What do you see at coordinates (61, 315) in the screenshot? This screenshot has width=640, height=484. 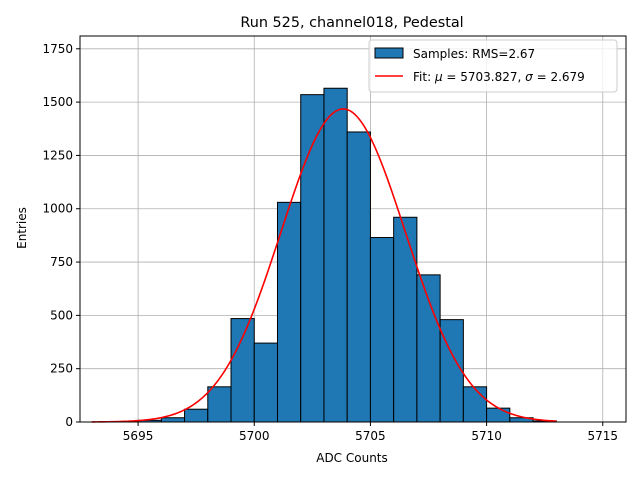 I see `y-tick-label: 500` at bounding box center [61, 315].